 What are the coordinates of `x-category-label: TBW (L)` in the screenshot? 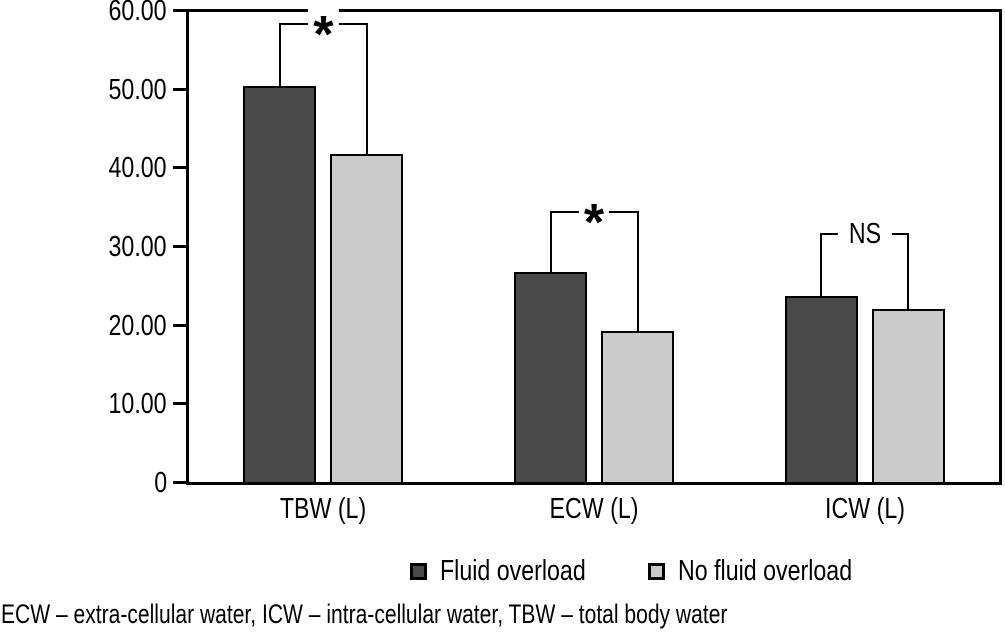 It's located at (323, 509).